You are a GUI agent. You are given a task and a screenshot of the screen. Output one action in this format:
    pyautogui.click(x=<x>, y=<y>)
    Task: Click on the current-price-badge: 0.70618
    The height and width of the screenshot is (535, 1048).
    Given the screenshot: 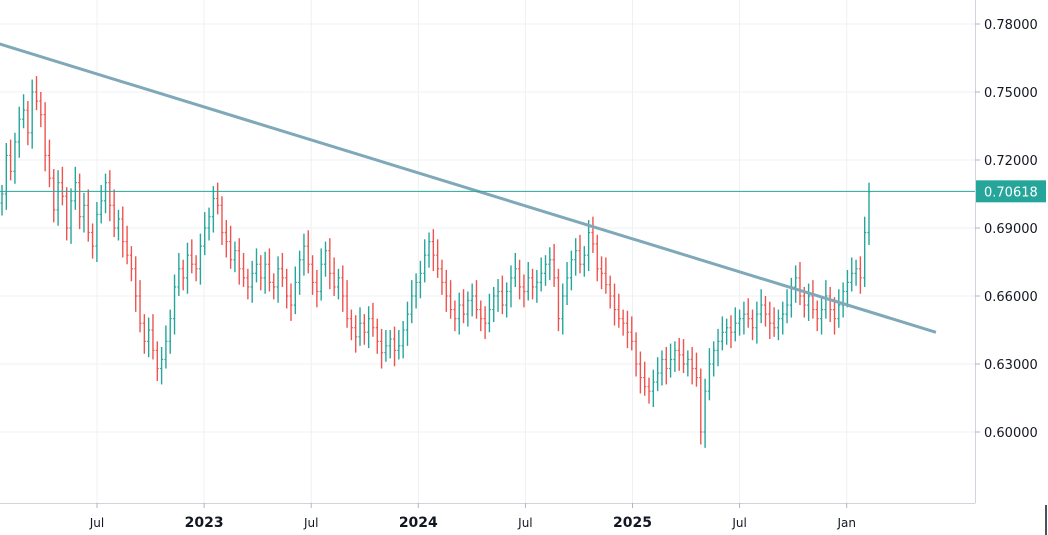 What is the action you would take?
    pyautogui.click(x=1011, y=191)
    